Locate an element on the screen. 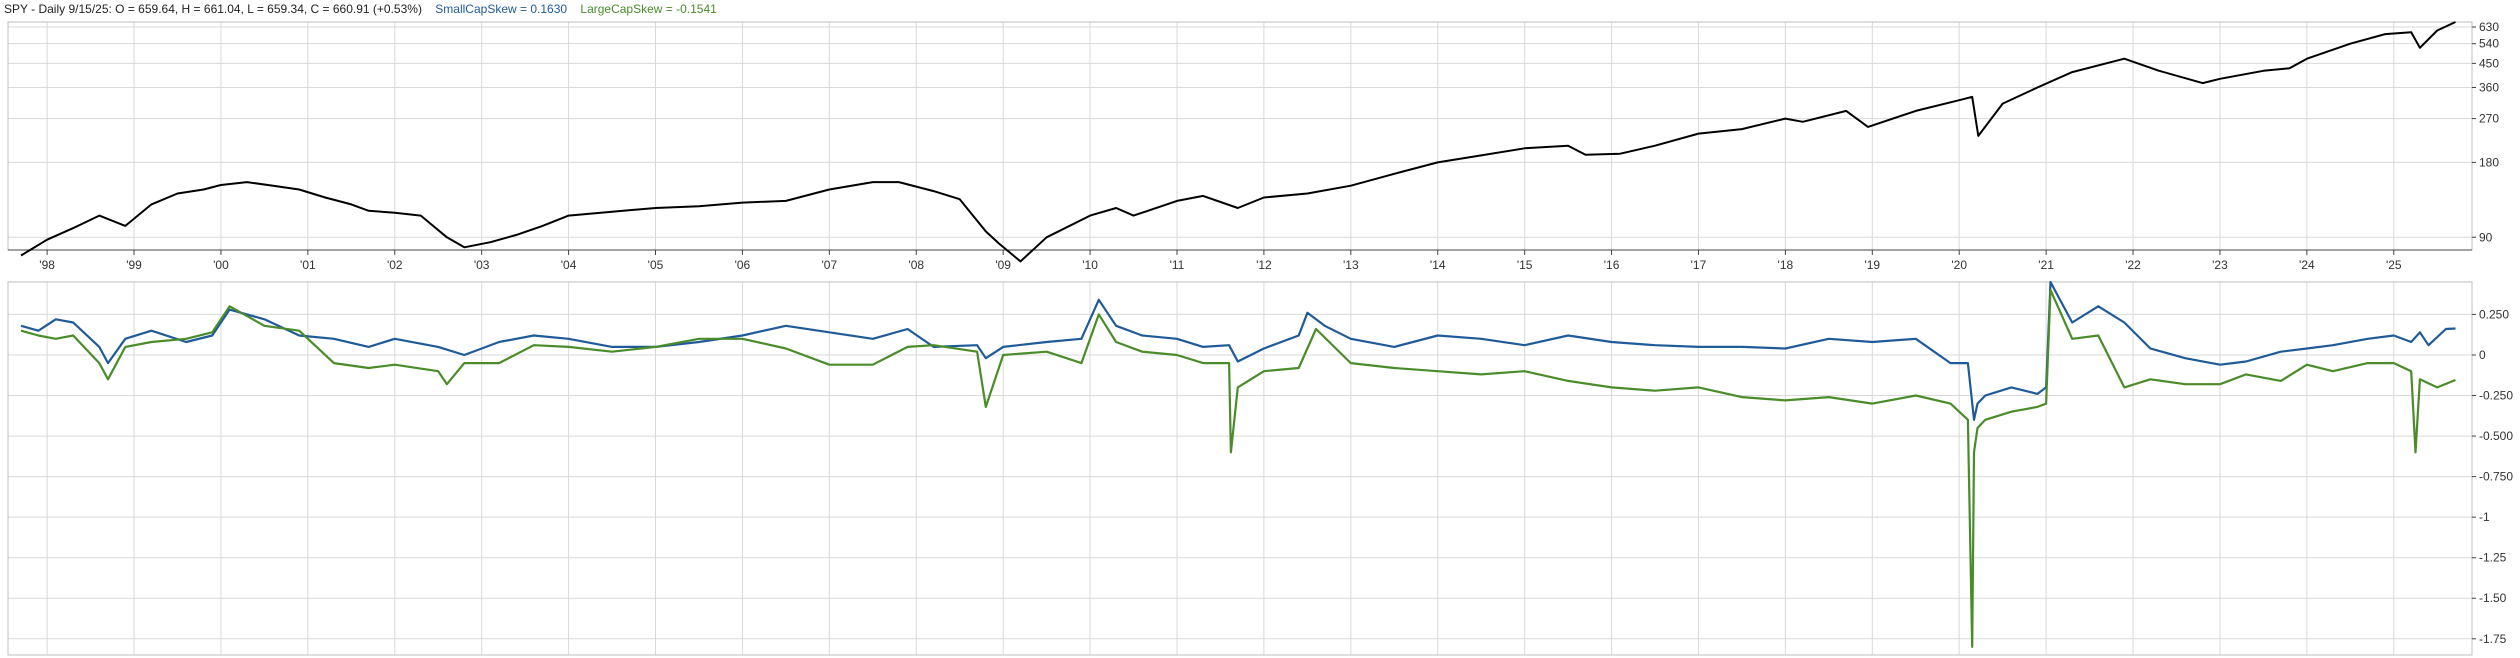 This screenshot has height=658, width=2520. x-tick-label: '99 is located at coordinates (134, 265).